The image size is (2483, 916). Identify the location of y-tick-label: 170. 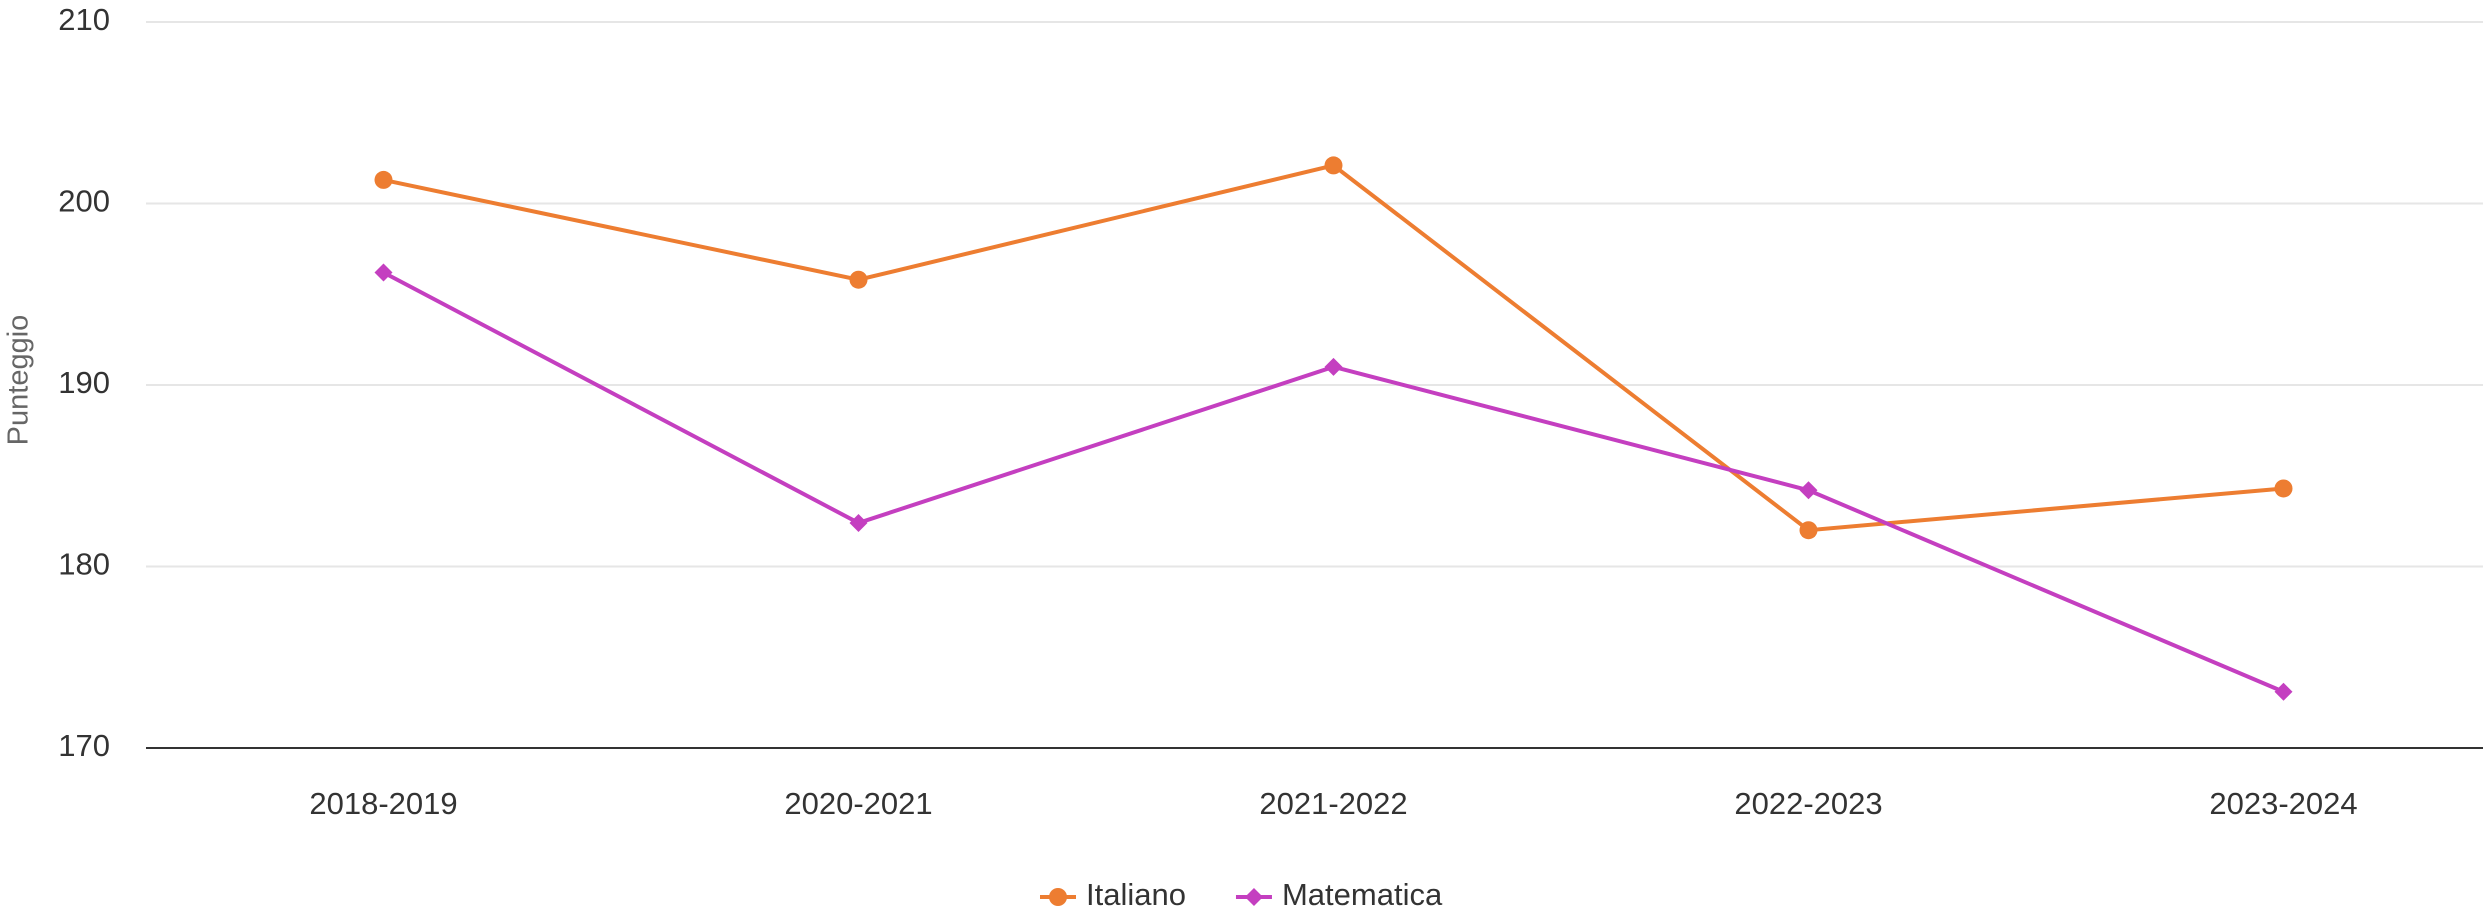
(84, 745).